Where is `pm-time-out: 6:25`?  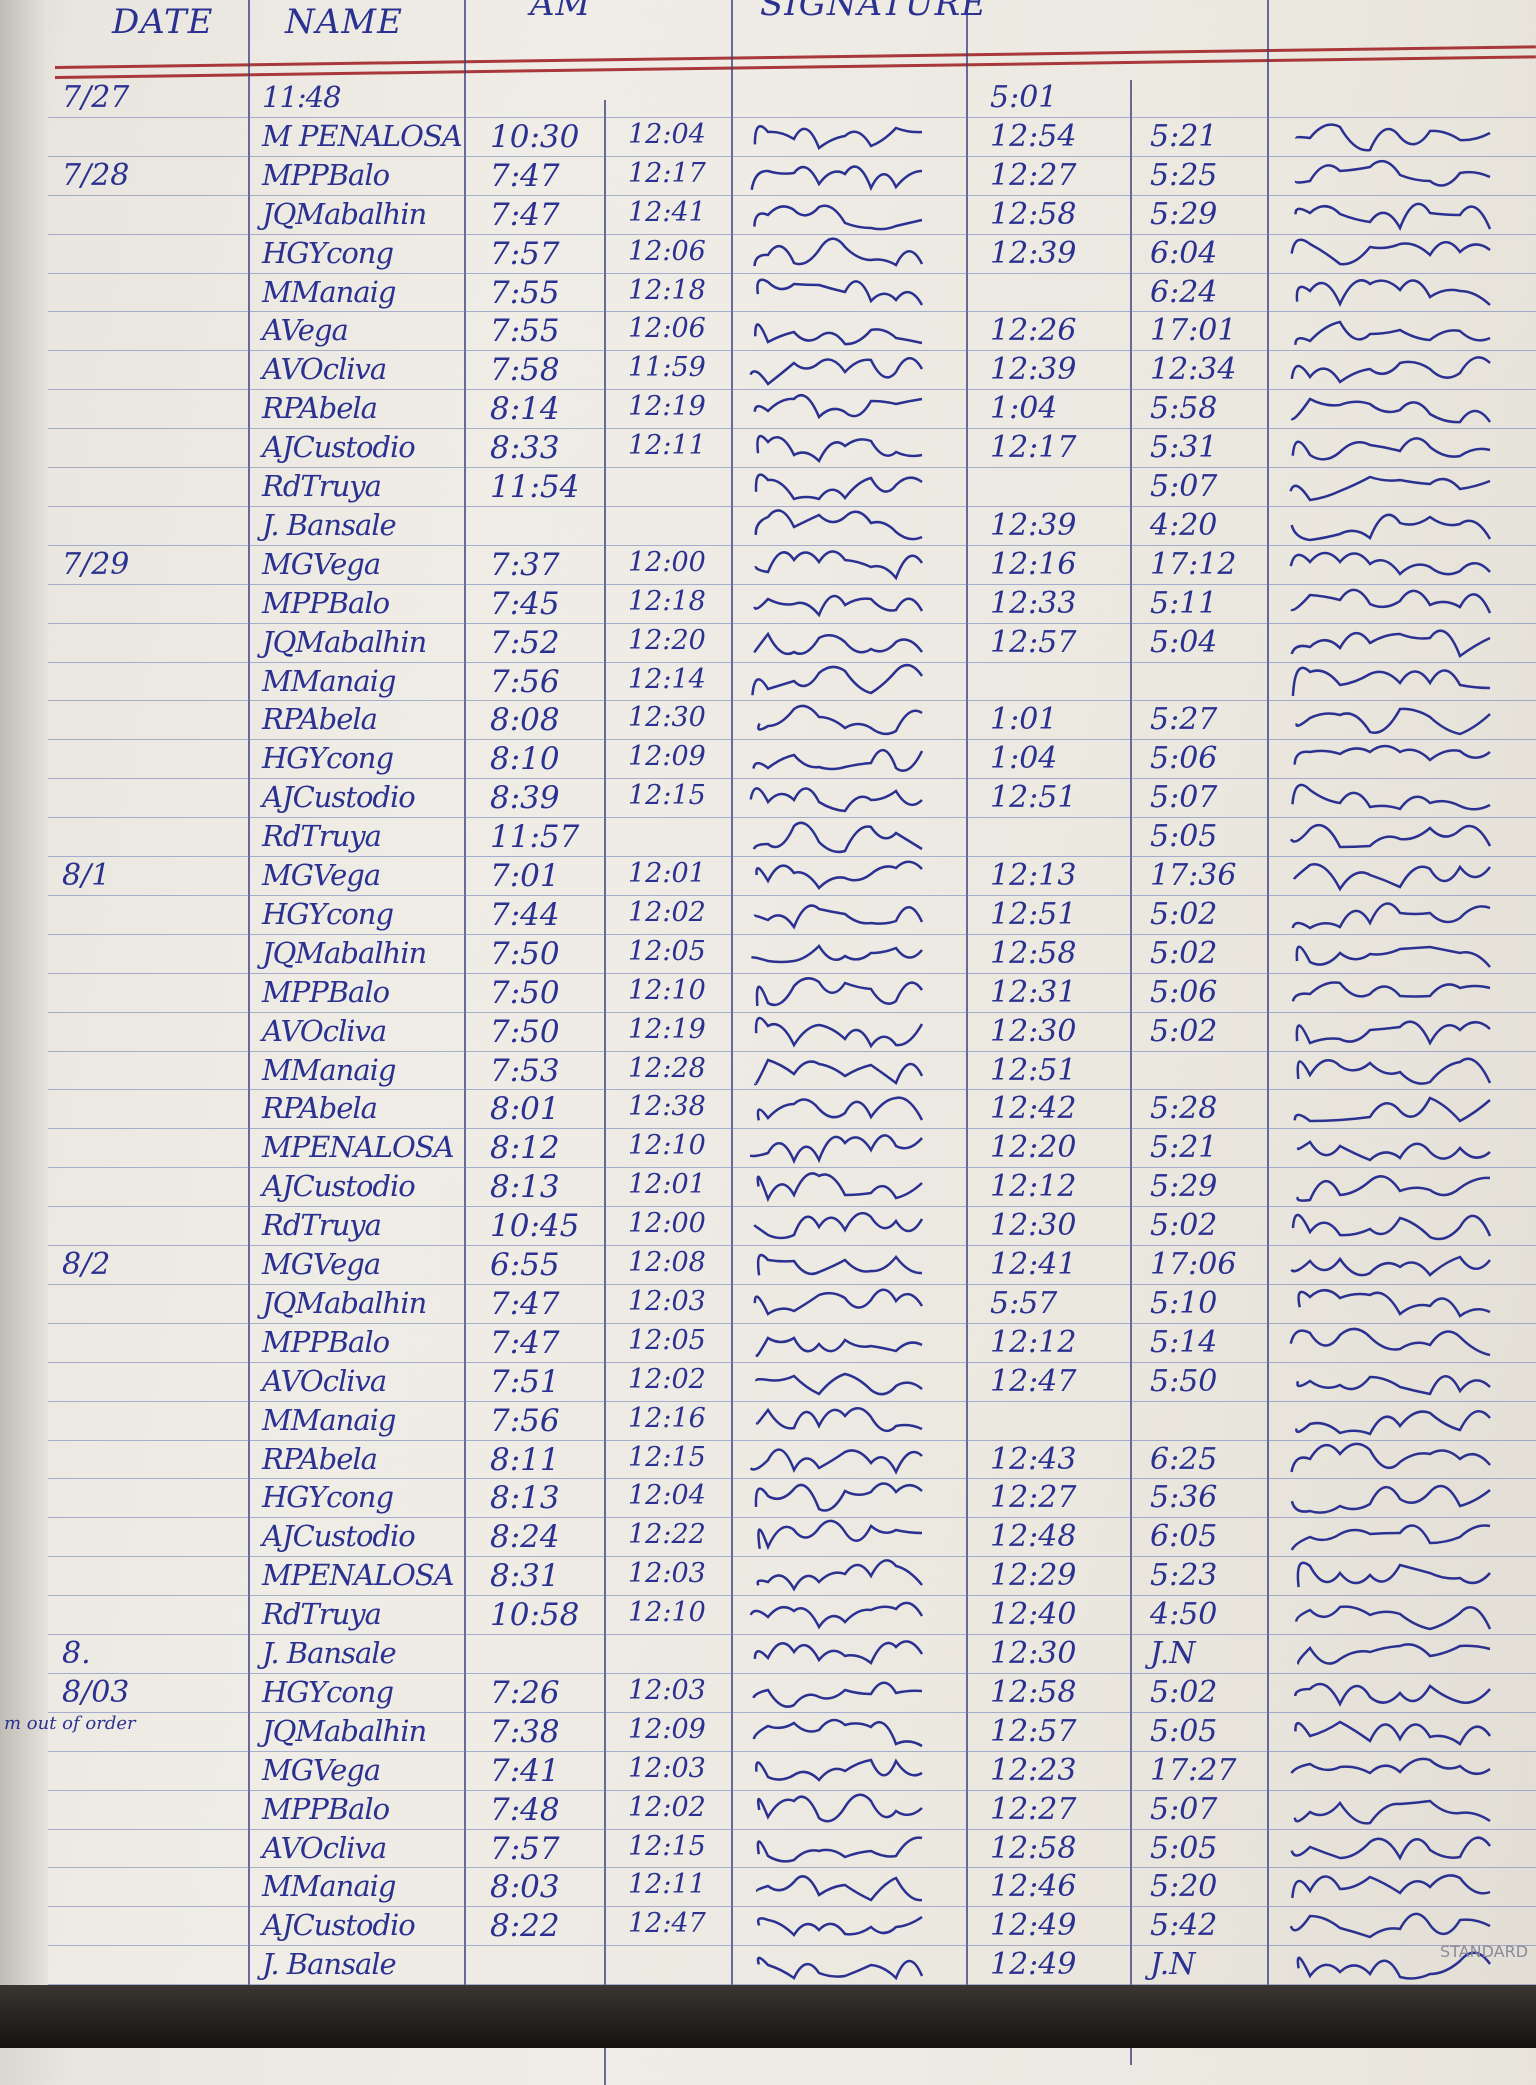 pm-time-out: 6:25 is located at coordinates (1184, 1459).